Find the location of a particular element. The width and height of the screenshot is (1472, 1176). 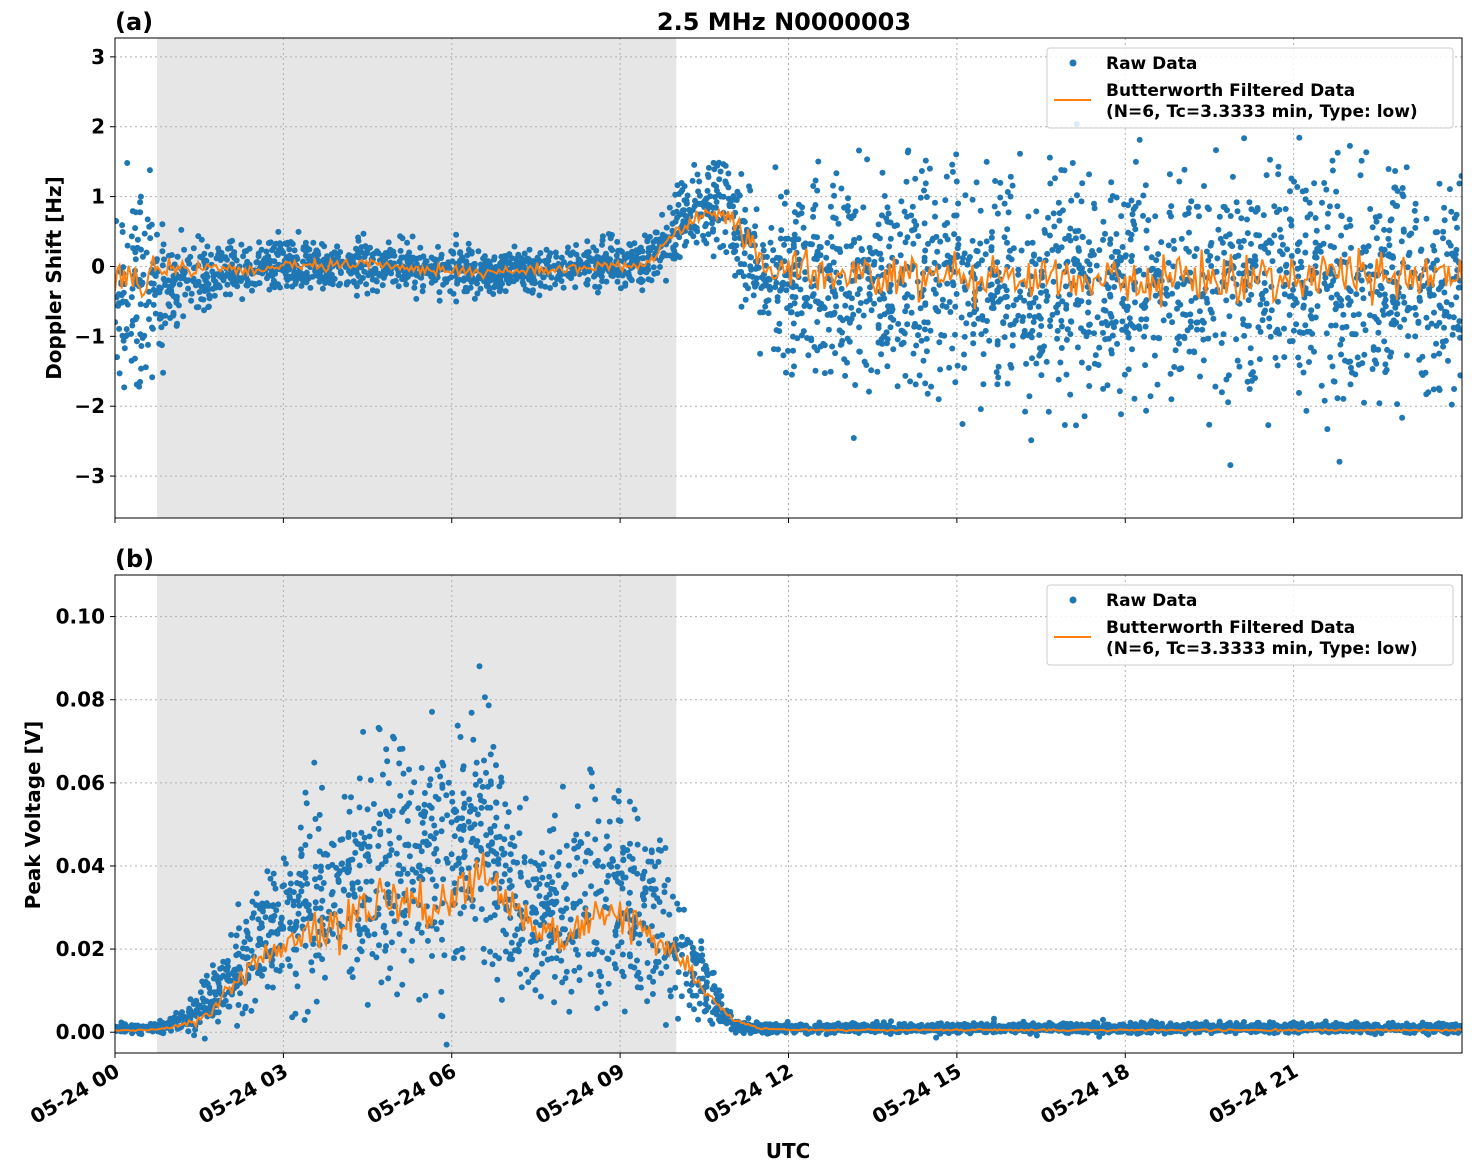

y-tick-label: 1 is located at coordinates (98, 197).